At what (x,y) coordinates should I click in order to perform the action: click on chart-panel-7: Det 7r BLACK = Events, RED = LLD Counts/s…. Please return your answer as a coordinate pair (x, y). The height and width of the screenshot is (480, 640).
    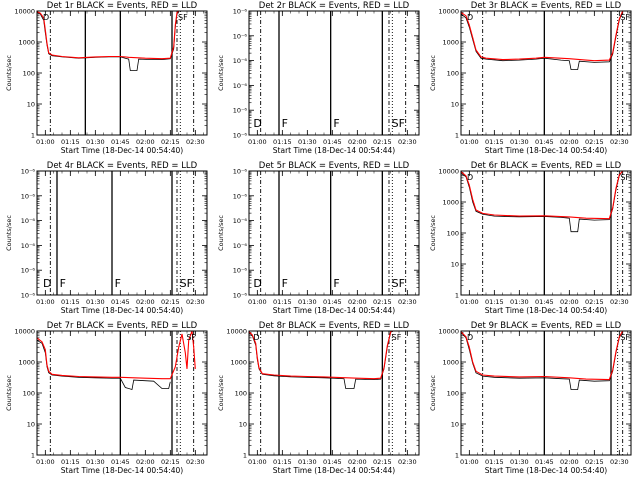
    Looking at the image, I should click on (106, 398).